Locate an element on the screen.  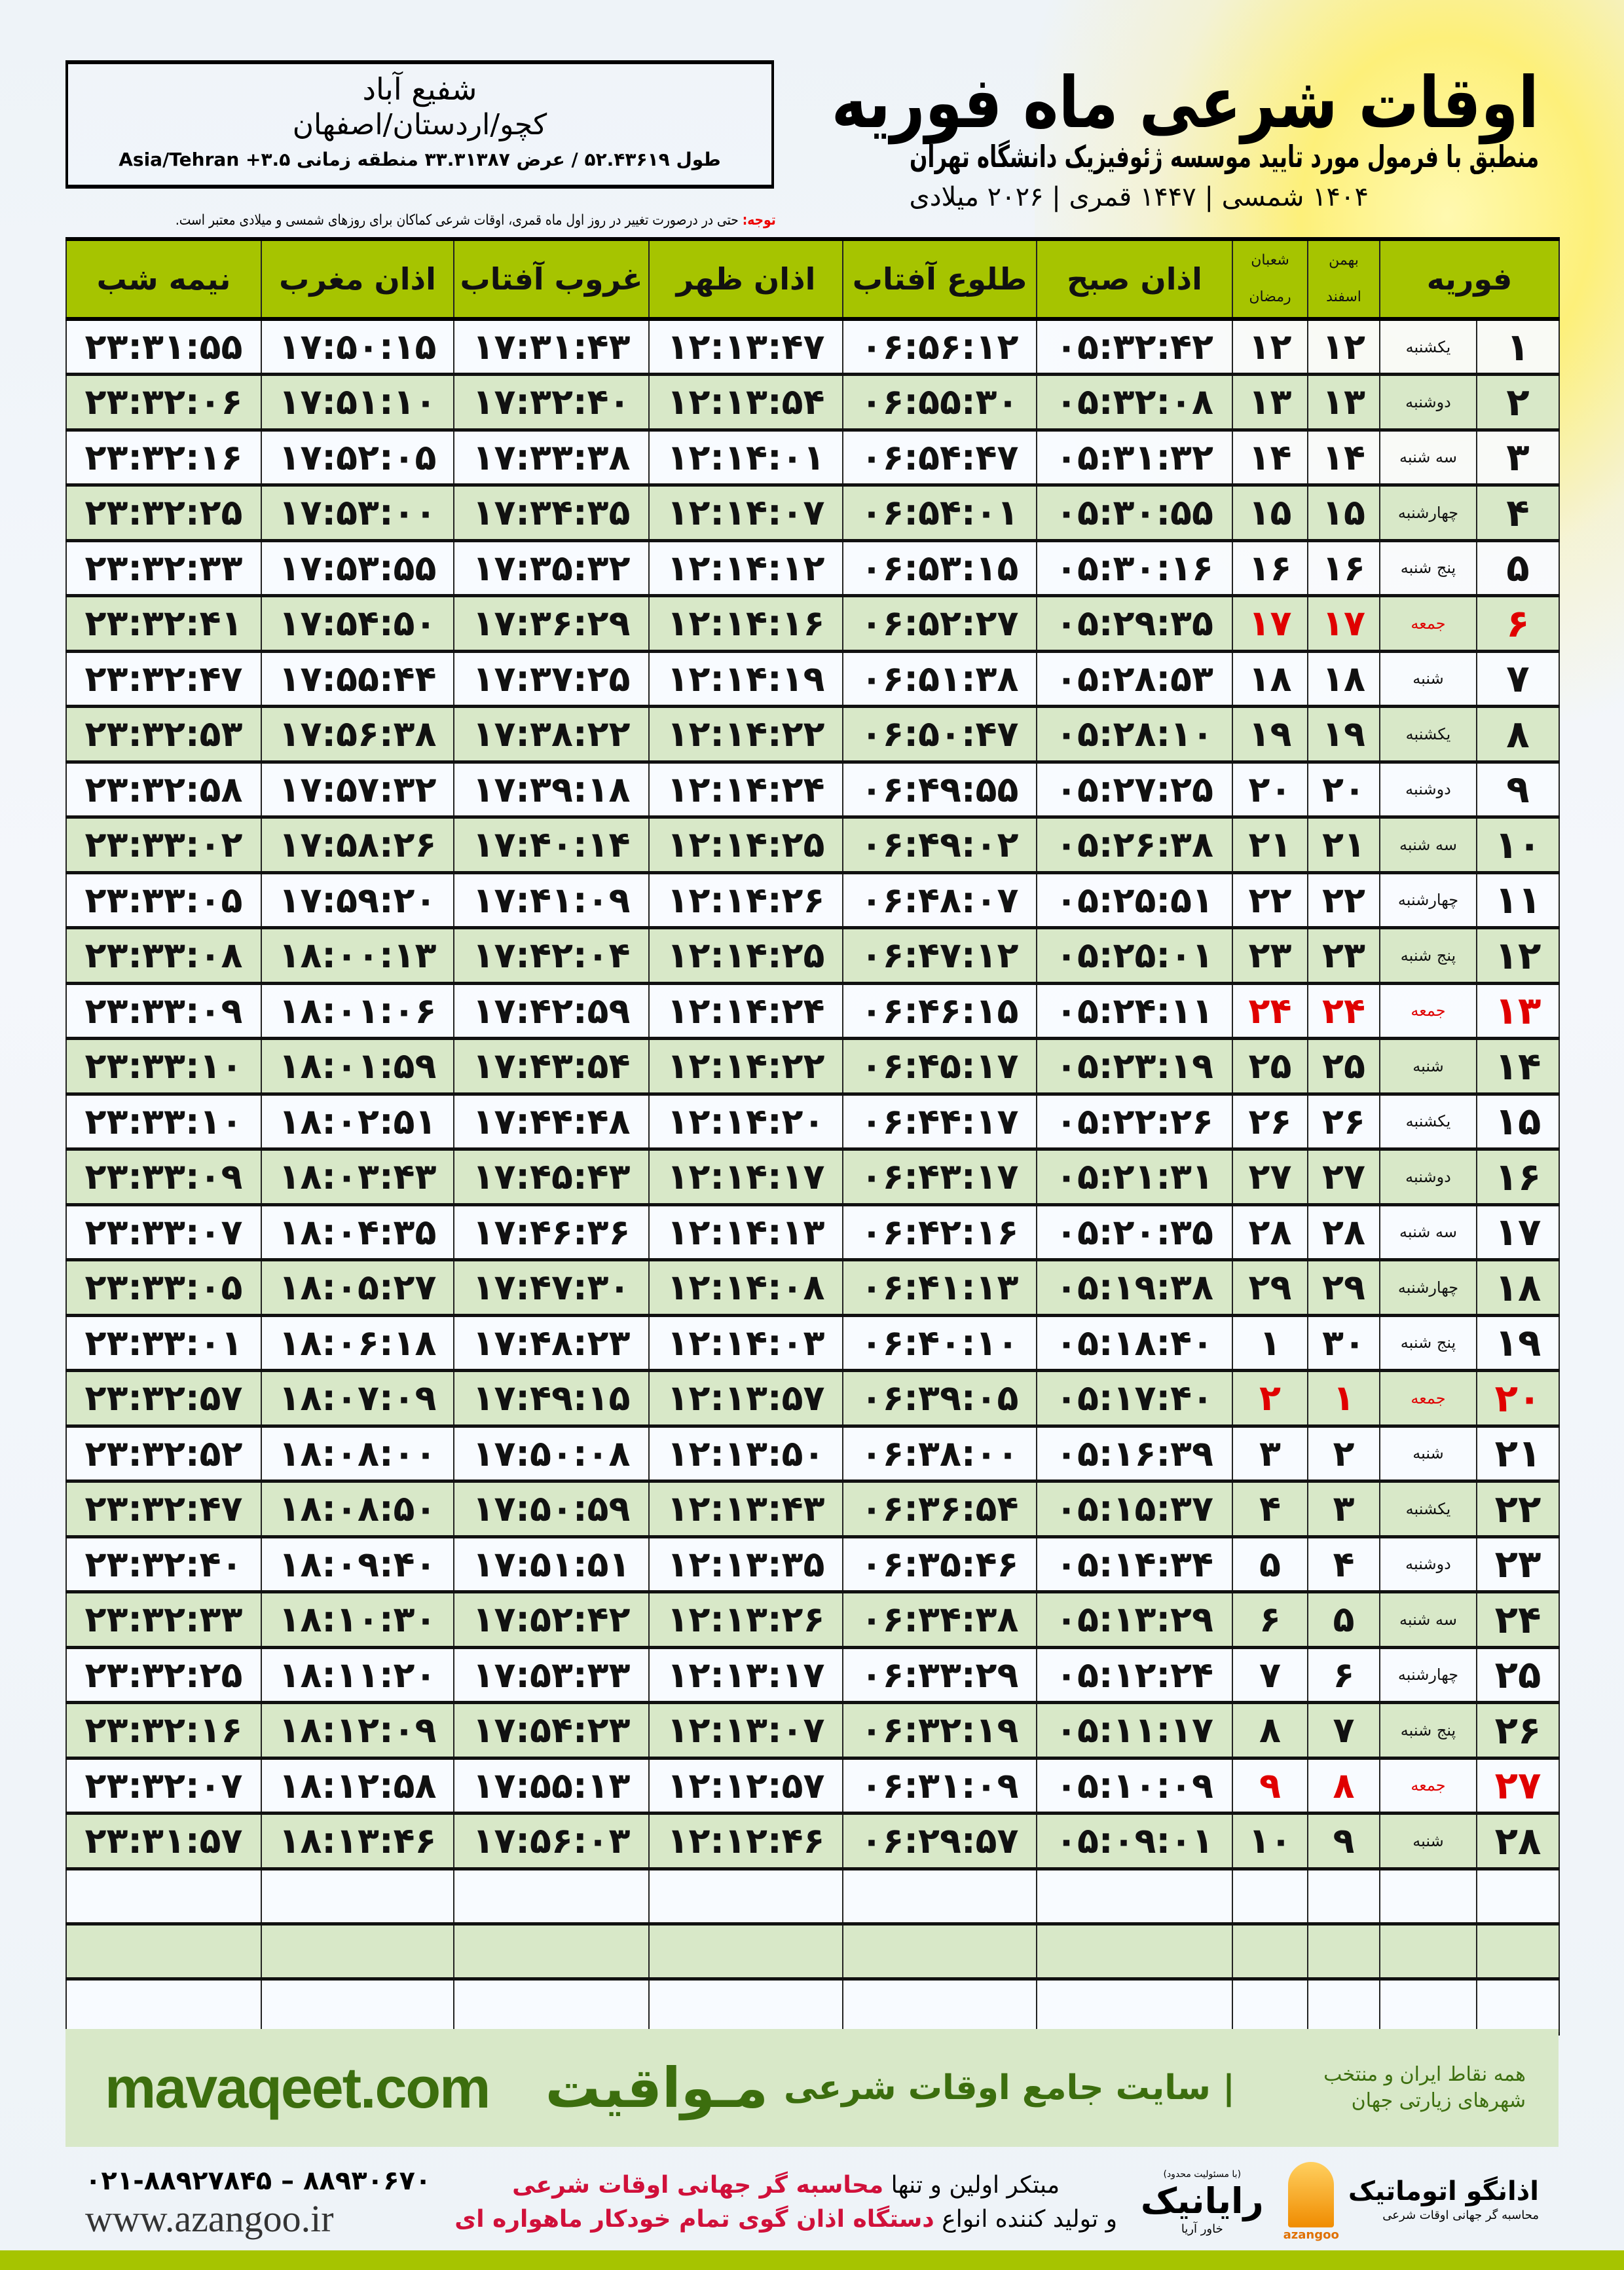
header-dhuhr: اذان ظهر is located at coordinates (745, 279).